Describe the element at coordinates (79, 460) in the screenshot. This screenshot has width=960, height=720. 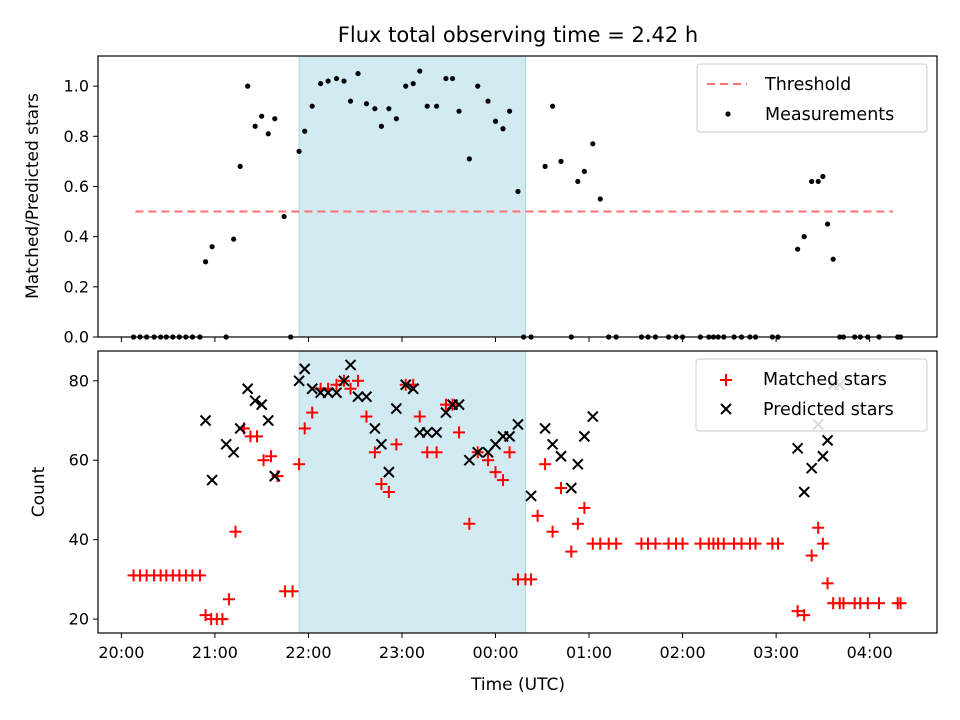
I see `y-tick-label: 60` at that location.